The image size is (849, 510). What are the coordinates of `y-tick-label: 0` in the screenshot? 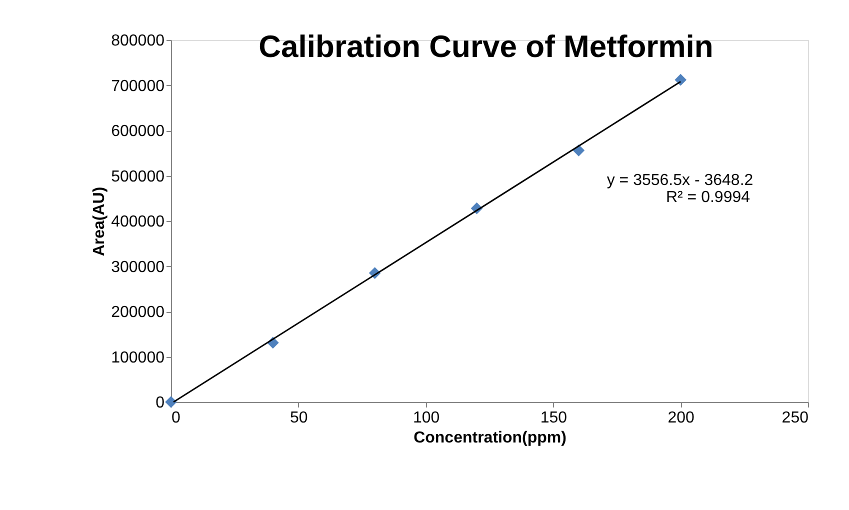 It's located at (160, 403).